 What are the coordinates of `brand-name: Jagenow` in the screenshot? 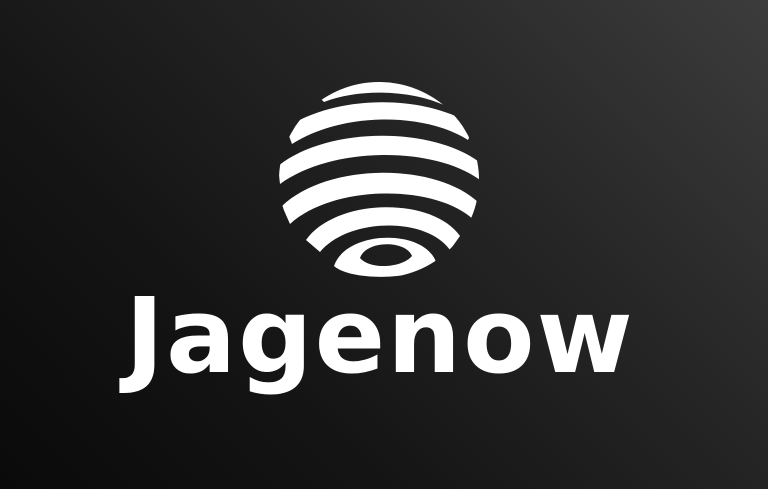 It's located at (376, 343).